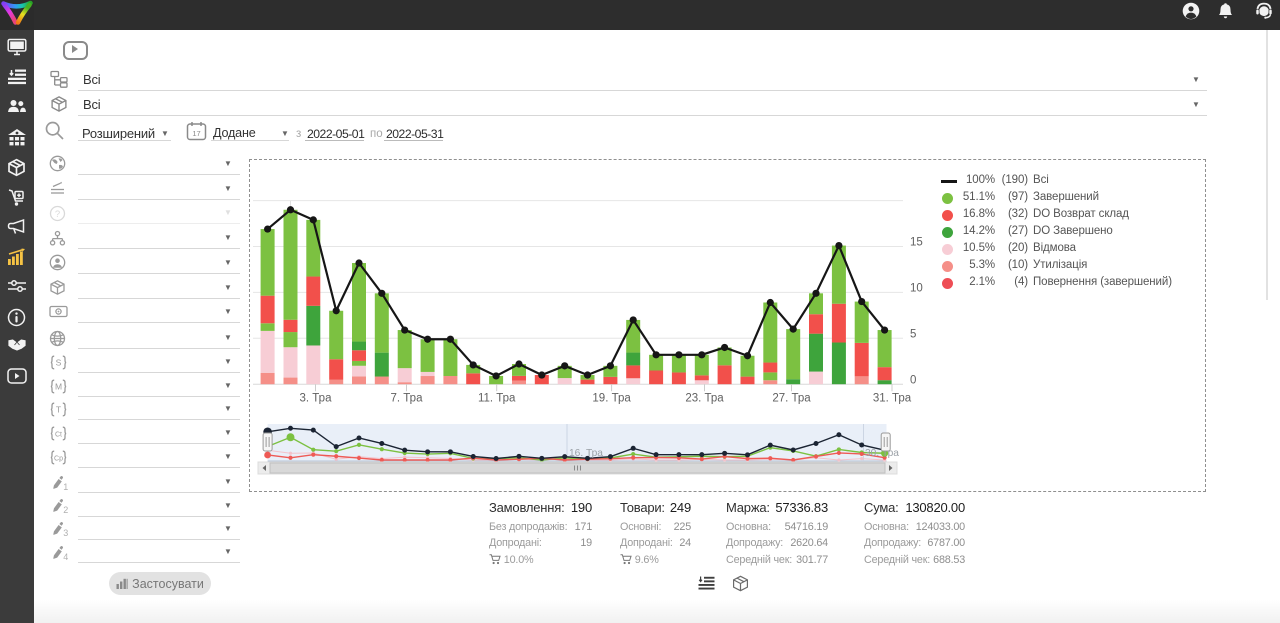  I want to click on svg-text: 16. Тра, so click(586, 453).